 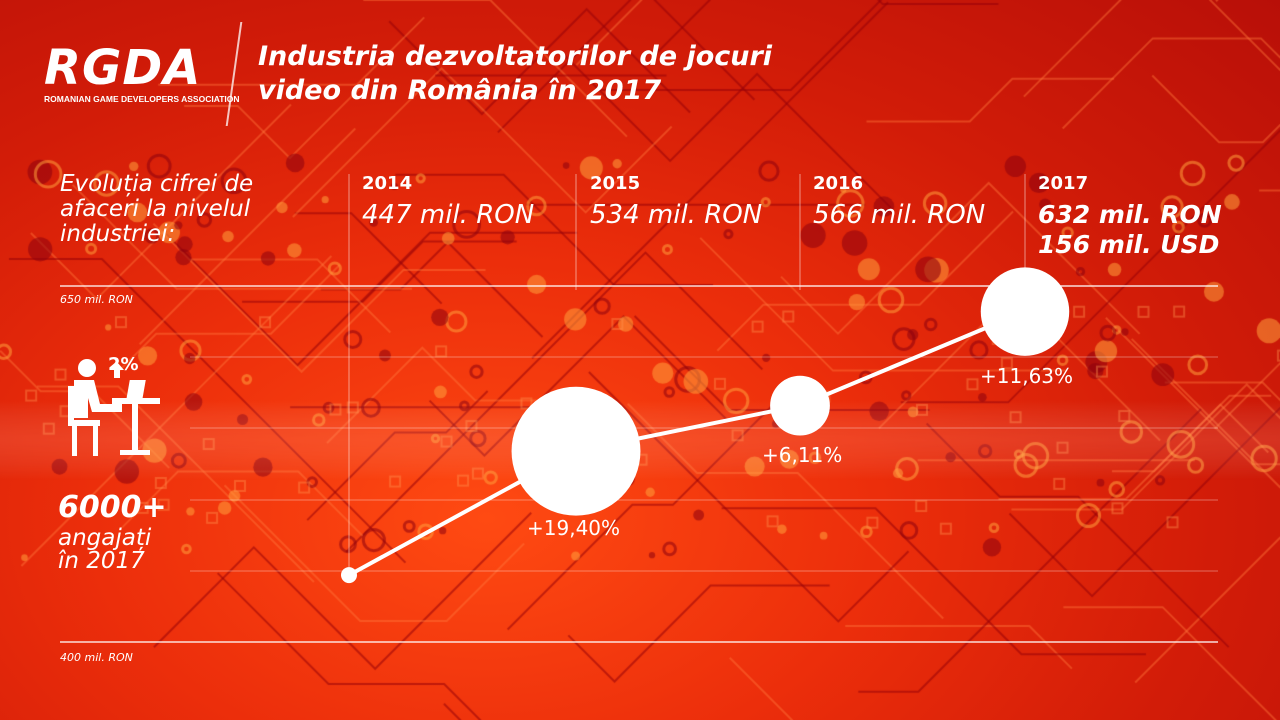 What do you see at coordinates (448, 215) in the screenshot?
I see `value-label: 447 mil. RON` at bounding box center [448, 215].